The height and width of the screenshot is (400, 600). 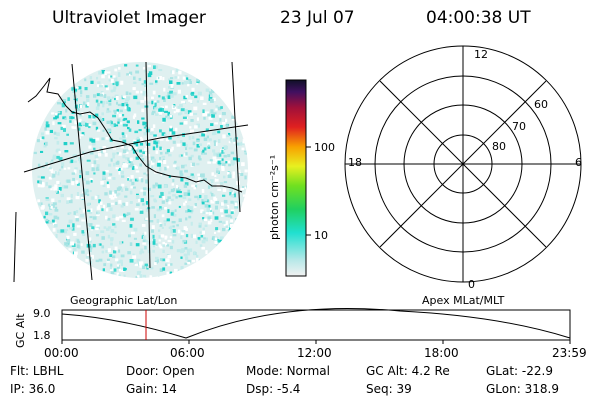 I want to click on info-glon: GLon: 318.9, so click(x=522, y=389).